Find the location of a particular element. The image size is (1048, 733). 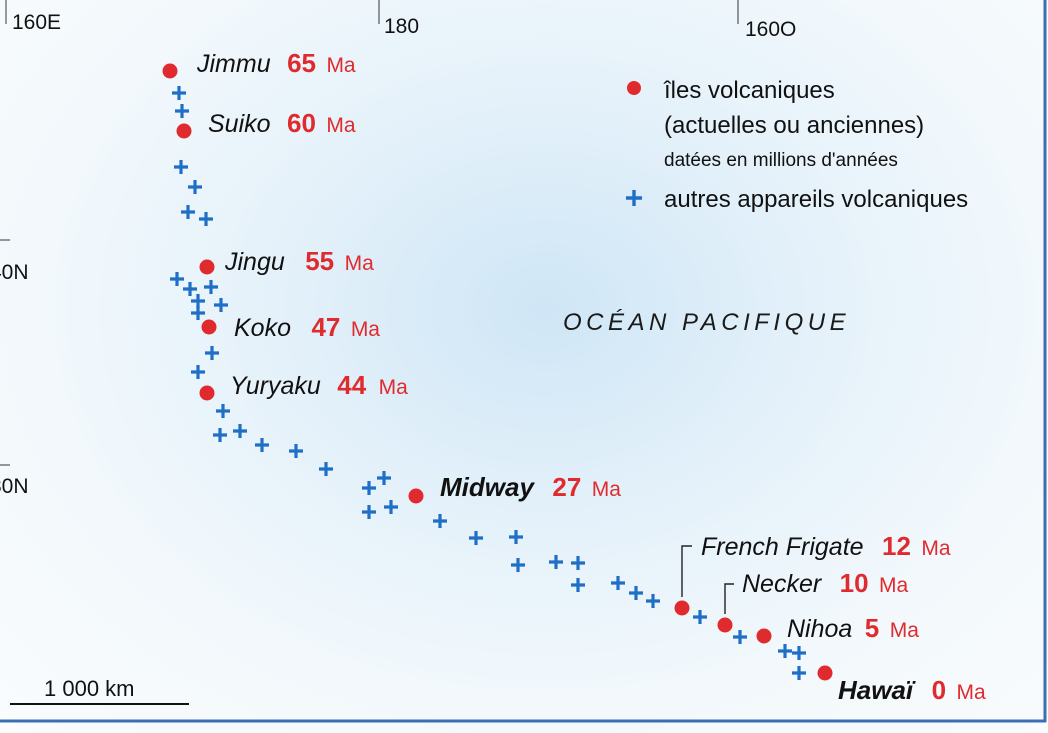

island-name: Midway is located at coordinates (487, 487).